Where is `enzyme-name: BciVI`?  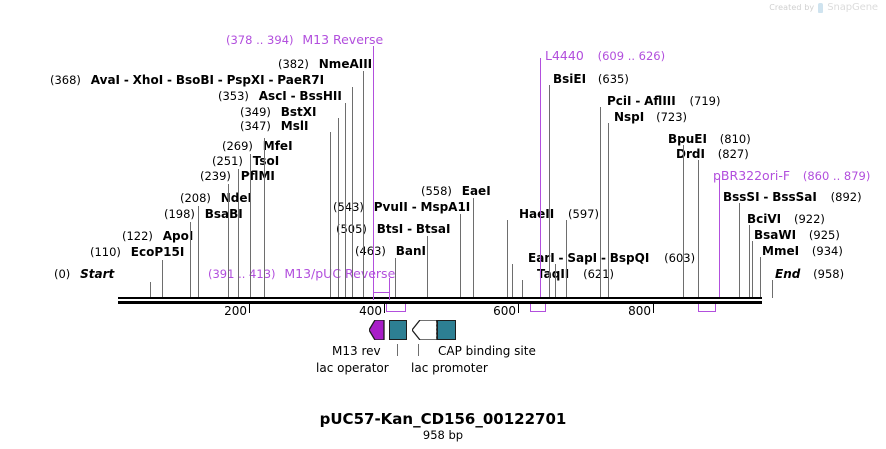 enzyme-name: BciVI is located at coordinates (764, 219).